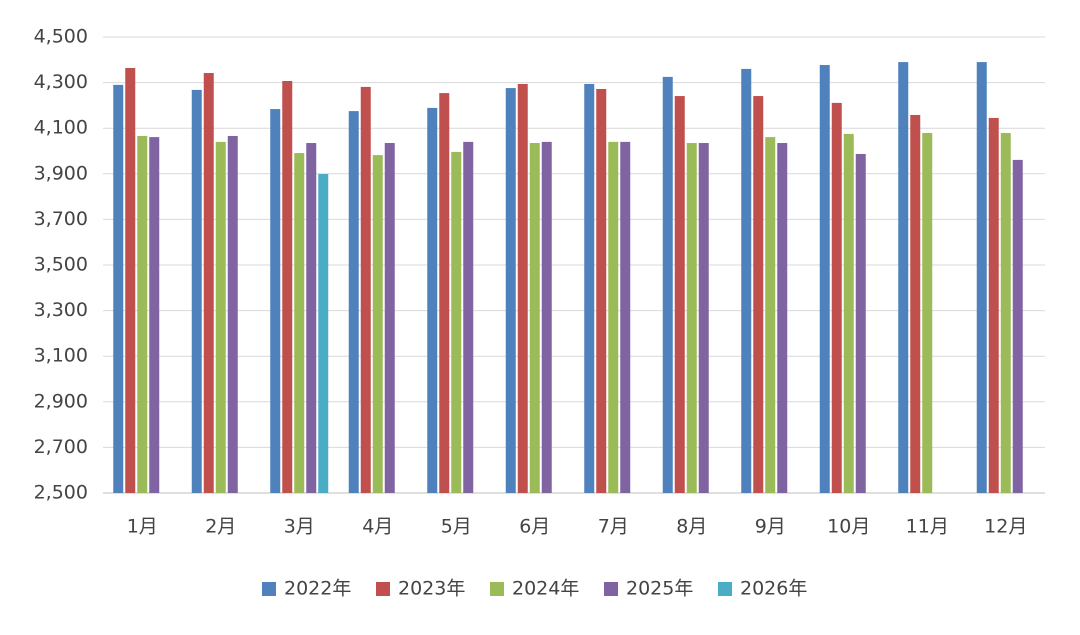 This screenshot has height=635, width=1080. I want to click on y-tick-label: 2,900, so click(61, 401).